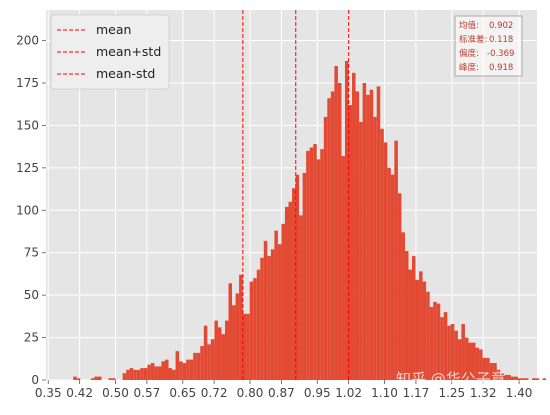  I want to click on x-tick-label: 0.65, so click(182, 393).